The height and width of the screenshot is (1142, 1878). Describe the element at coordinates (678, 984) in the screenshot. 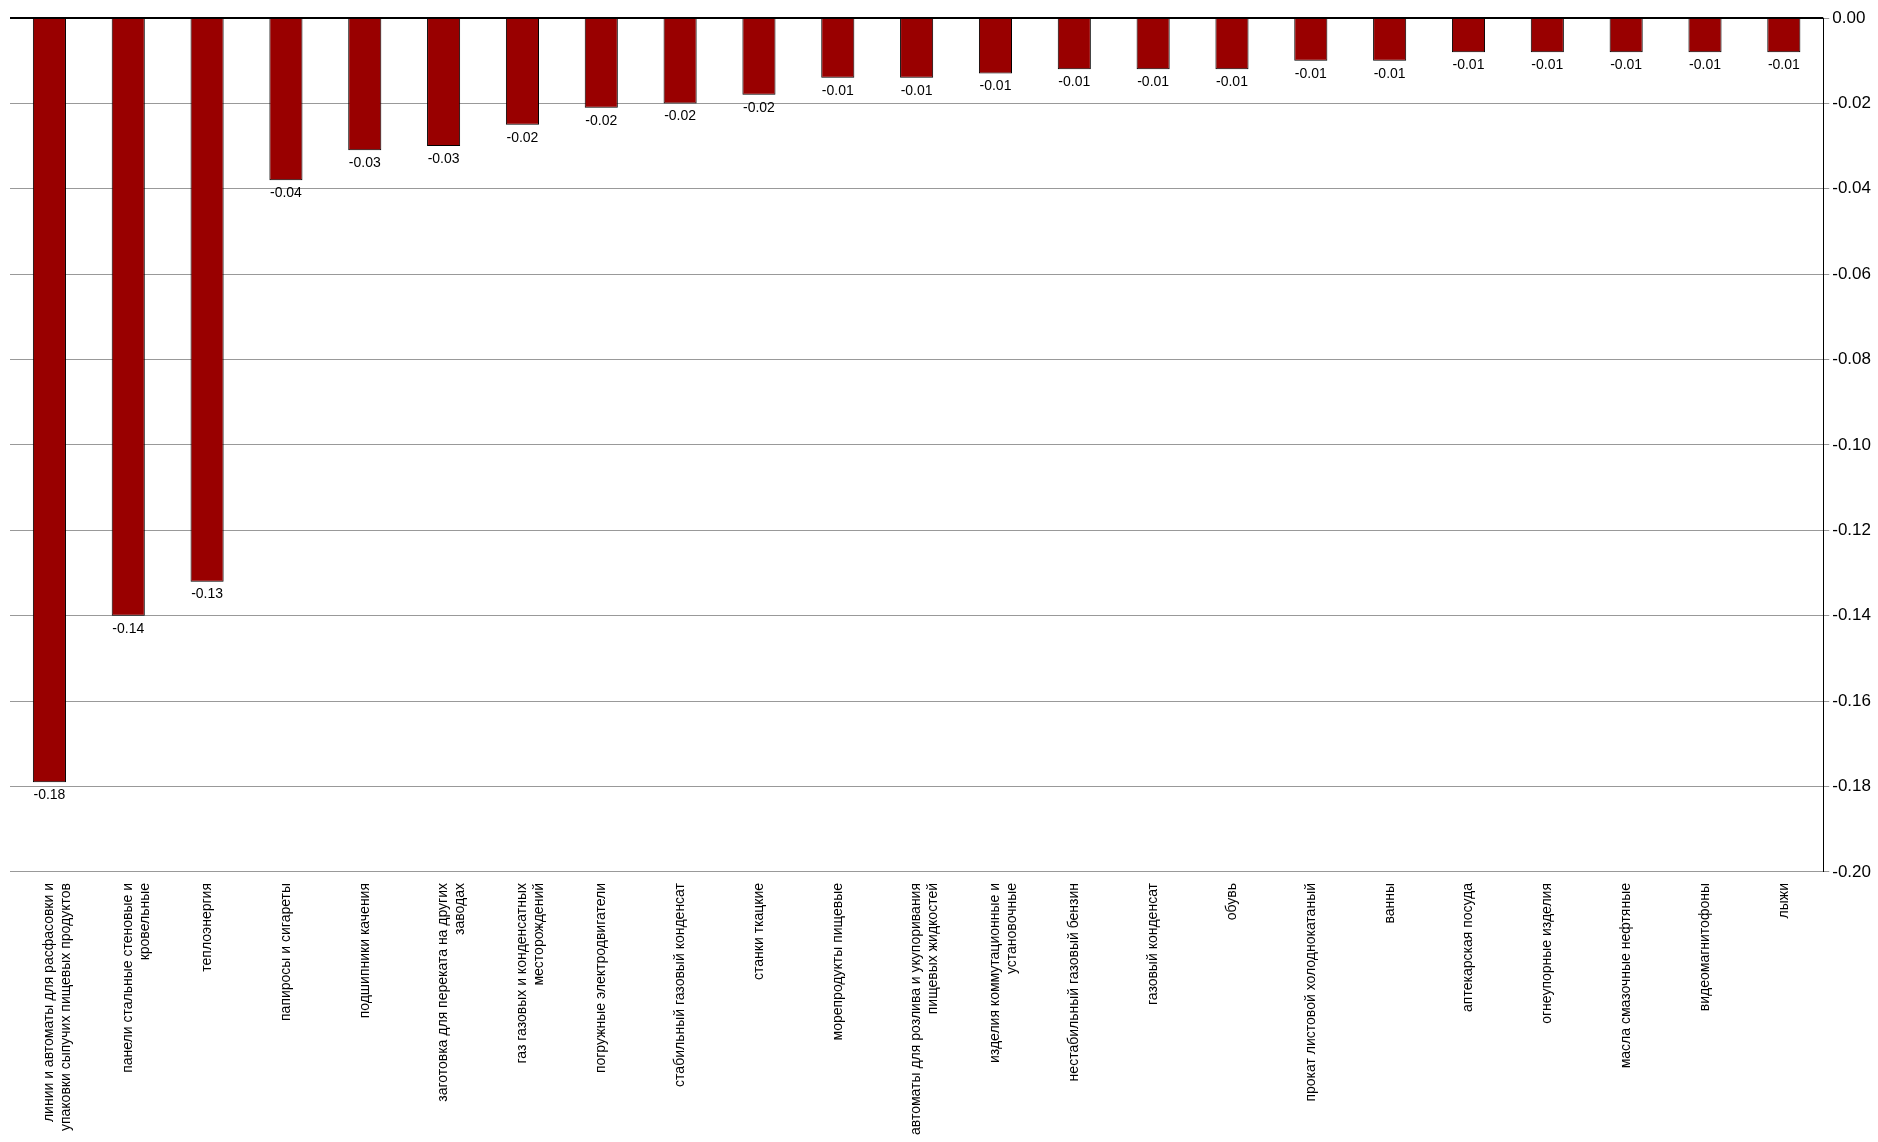

I see `x-tick-label: стабильный газовый конденсат` at that location.